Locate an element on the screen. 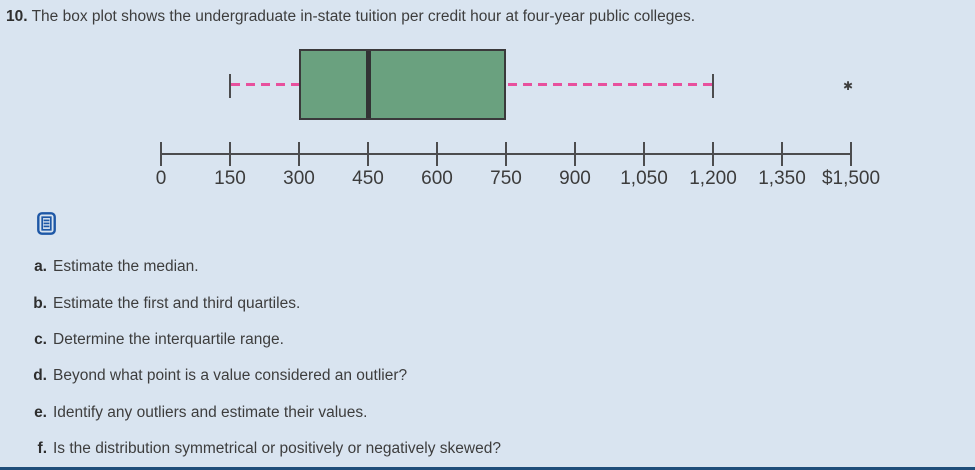  outlier-marker: ✱ is located at coordinates (848, 86).